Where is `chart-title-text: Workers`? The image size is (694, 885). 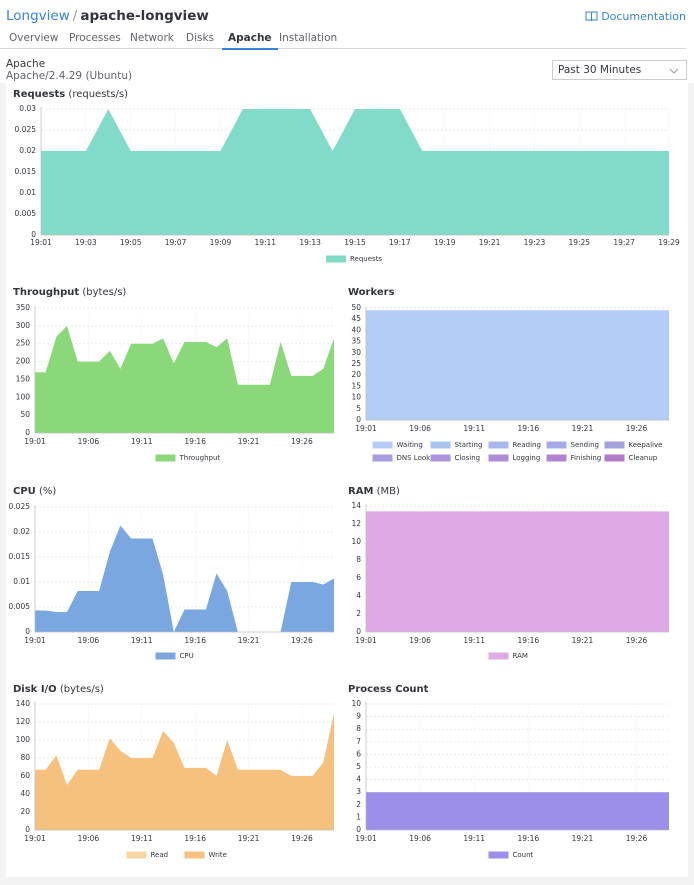
chart-title-text: Workers is located at coordinates (371, 292).